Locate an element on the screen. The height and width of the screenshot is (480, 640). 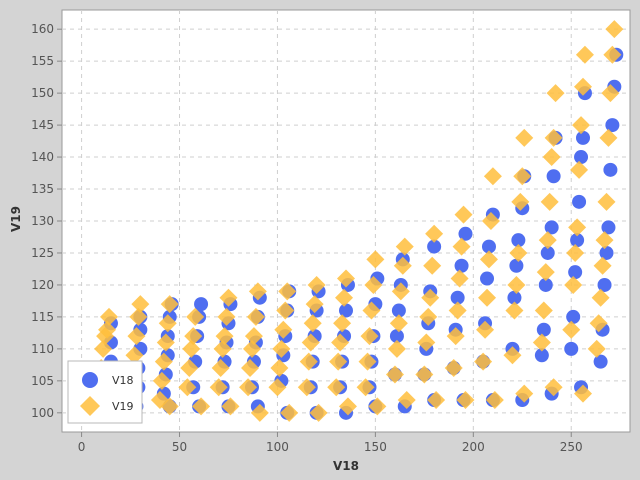
legend: V18 V19 is located at coordinates (105, 392).